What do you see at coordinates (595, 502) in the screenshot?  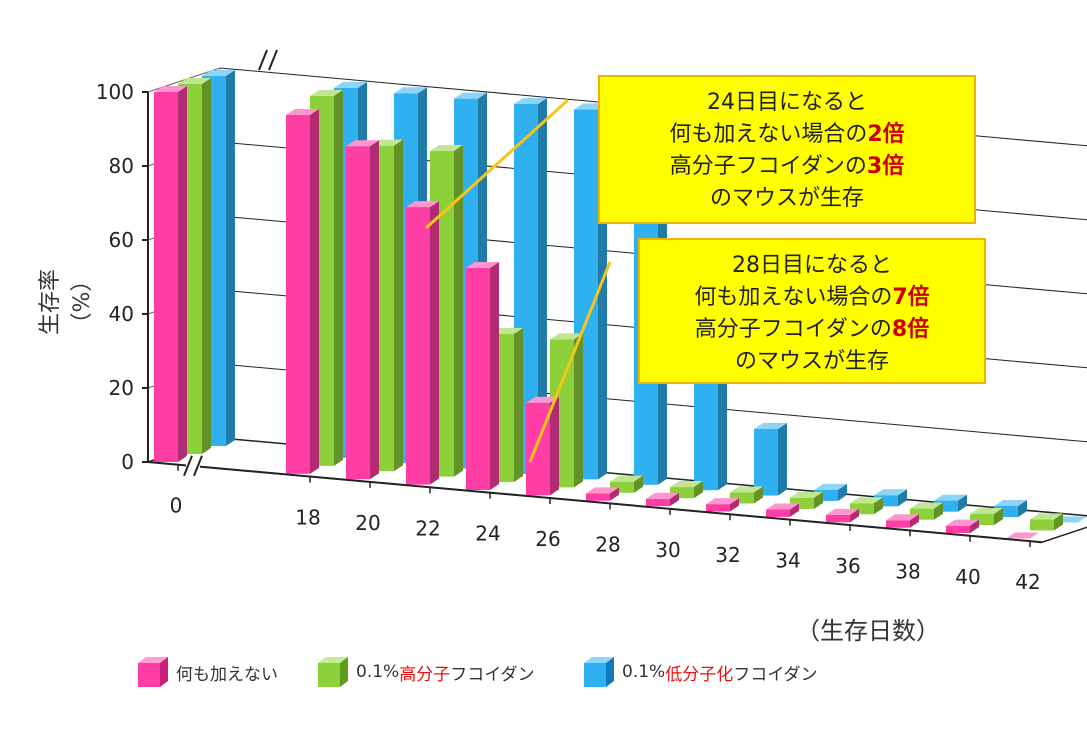 I see `x-axis` at bounding box center [595, 502].